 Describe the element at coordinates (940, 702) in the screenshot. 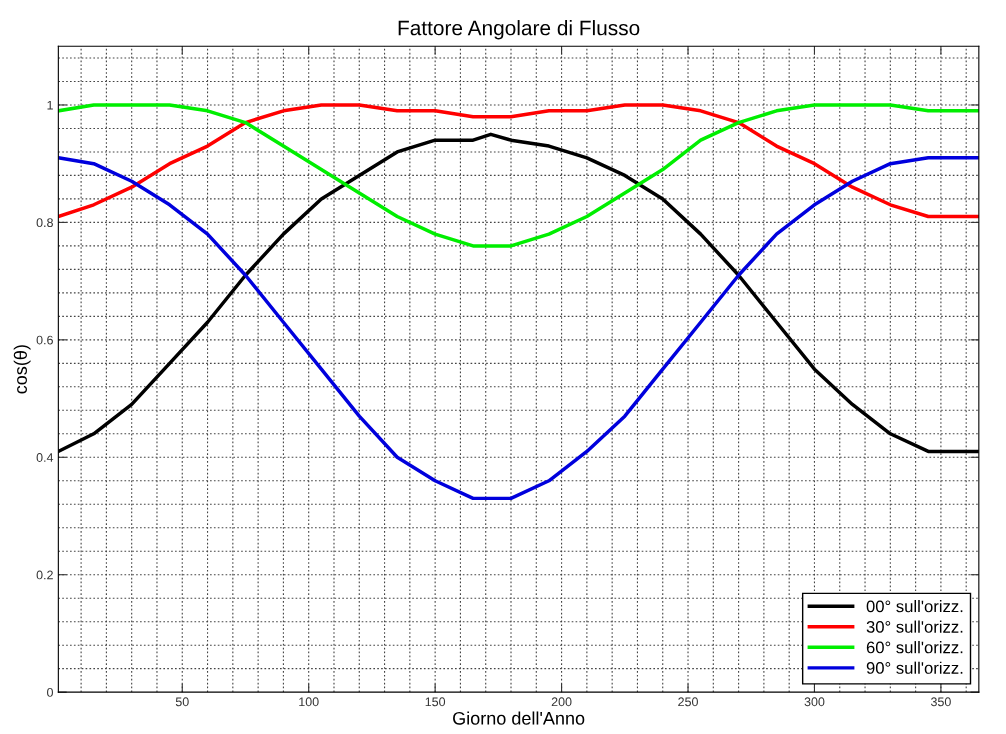

I see `x-tick-label: 350` at that location.